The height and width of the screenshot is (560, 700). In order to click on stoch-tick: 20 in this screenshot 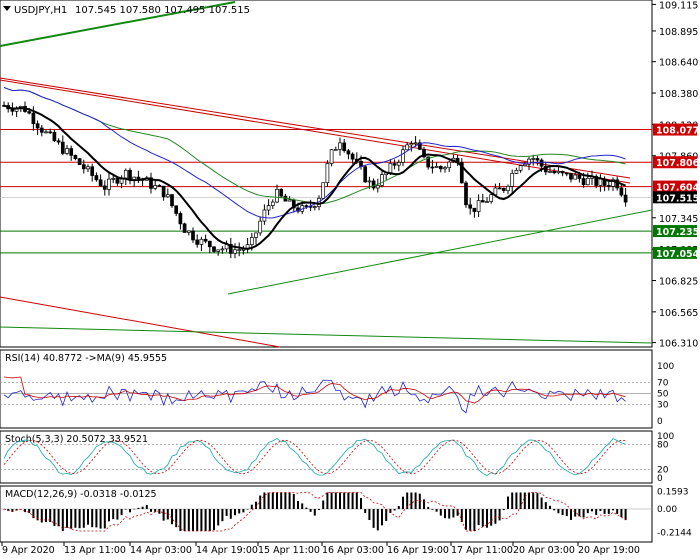, I will do `click(663, 471)`.